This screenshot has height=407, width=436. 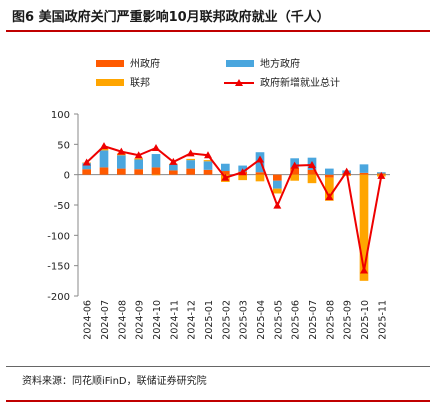 What do you see at coordinates (226, 320) in the screenshot?
I see `x-tick-label: 2025-02` at bounding box center [226, 320].